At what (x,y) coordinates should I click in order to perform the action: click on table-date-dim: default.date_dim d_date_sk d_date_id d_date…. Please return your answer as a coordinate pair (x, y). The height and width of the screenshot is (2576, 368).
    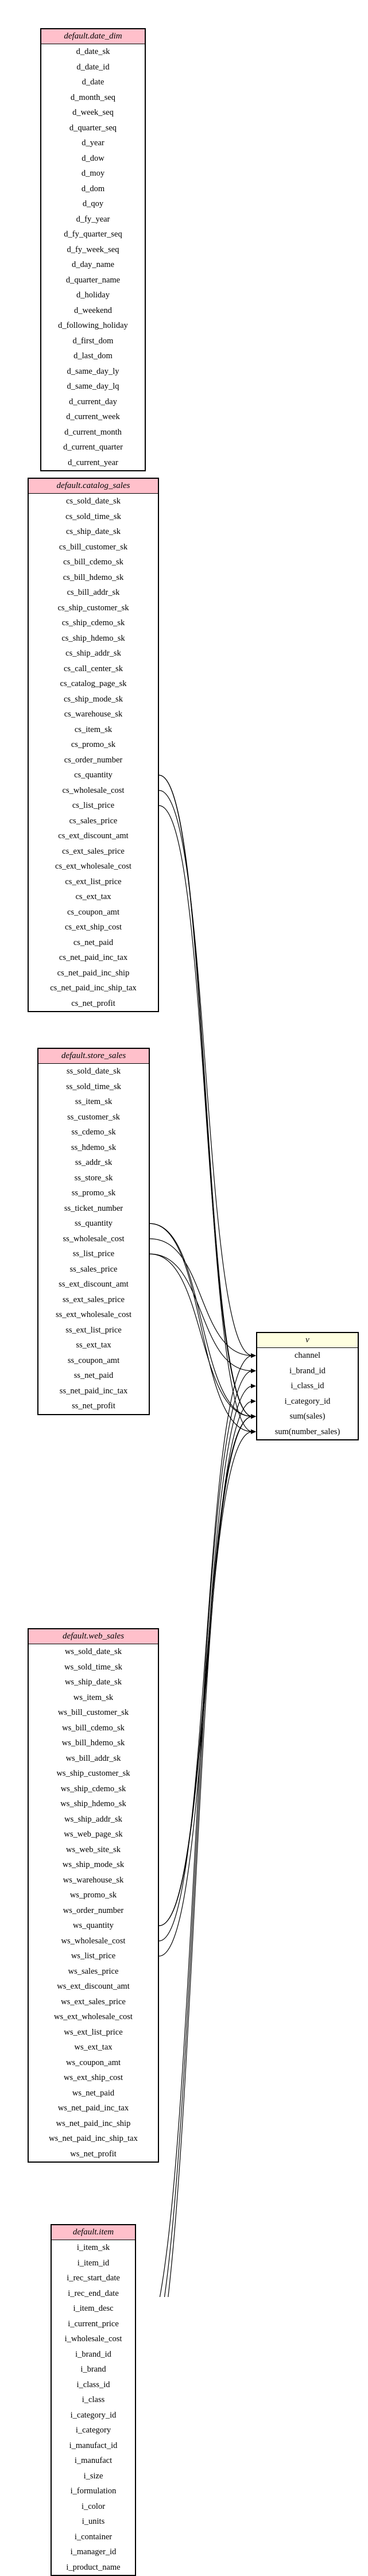
    Looking at the image, I should click on (93, 250).